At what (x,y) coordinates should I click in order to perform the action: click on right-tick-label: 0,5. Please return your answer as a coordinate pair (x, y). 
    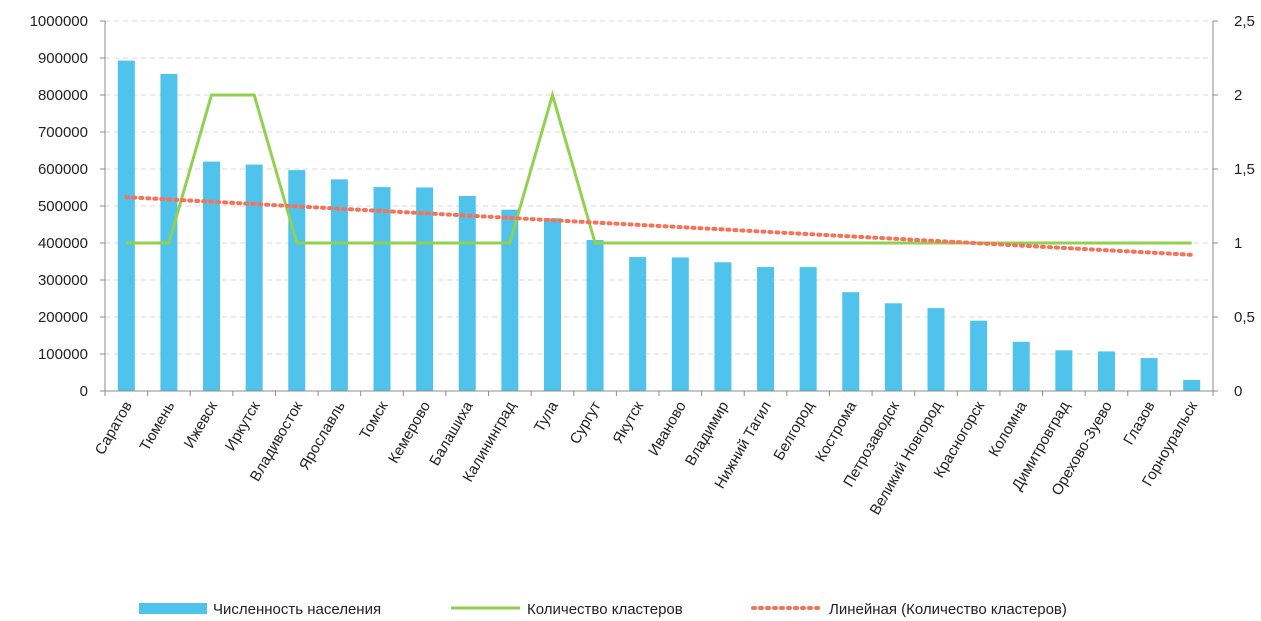
    Looking at the image, I should click on (1244, 317).